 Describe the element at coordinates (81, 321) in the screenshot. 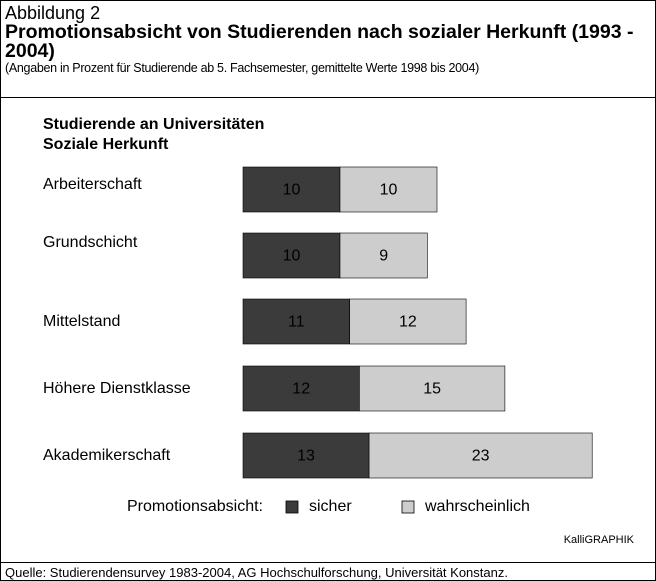

I see `category-label: Mittelstand` at that location.